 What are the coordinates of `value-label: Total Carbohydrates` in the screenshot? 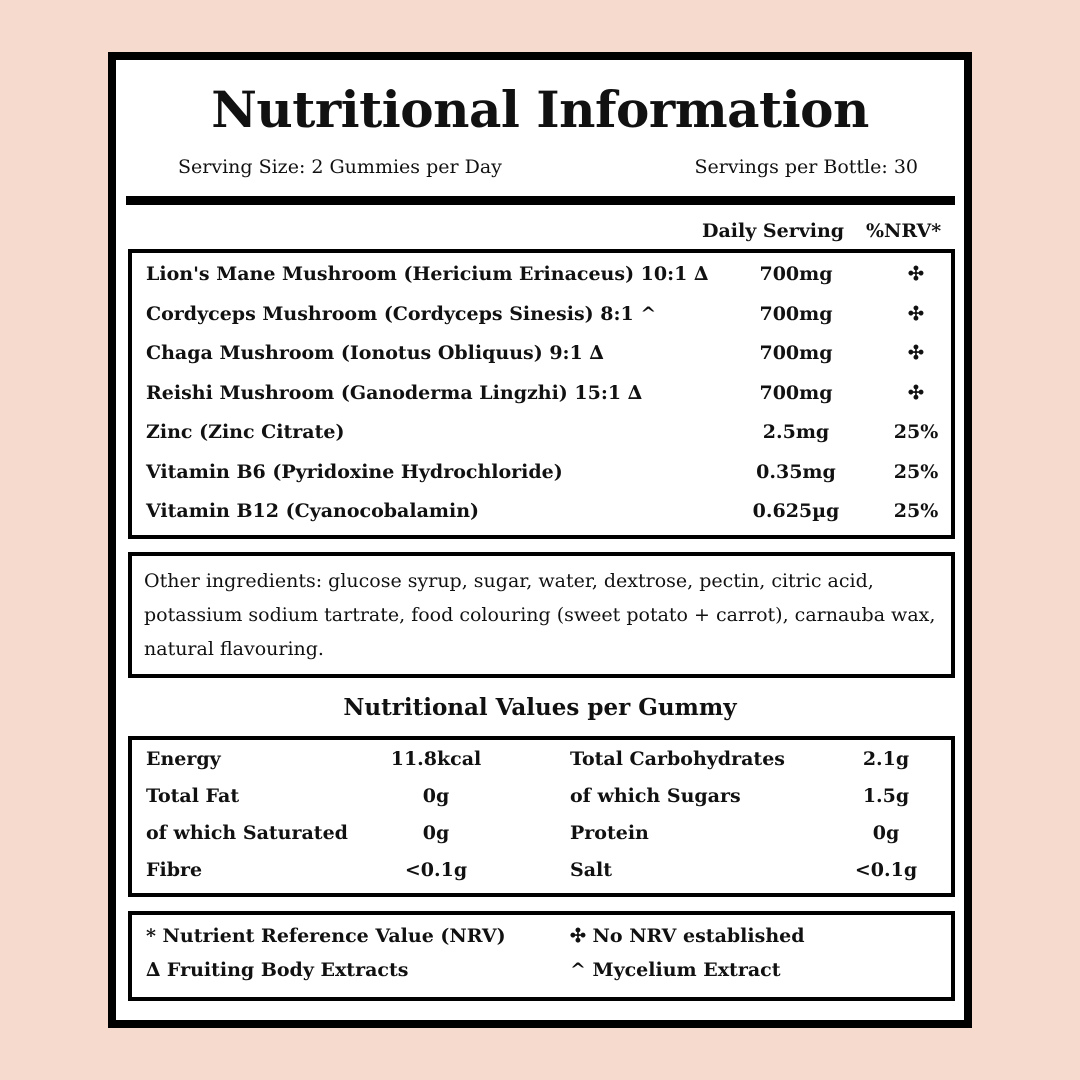 It's located at (677, 759).